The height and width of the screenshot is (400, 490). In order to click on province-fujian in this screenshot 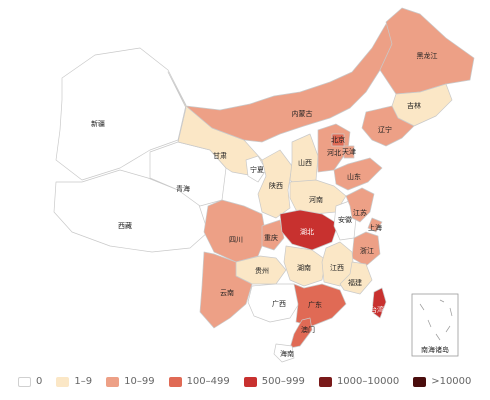, I will do `click(356, 278)`.